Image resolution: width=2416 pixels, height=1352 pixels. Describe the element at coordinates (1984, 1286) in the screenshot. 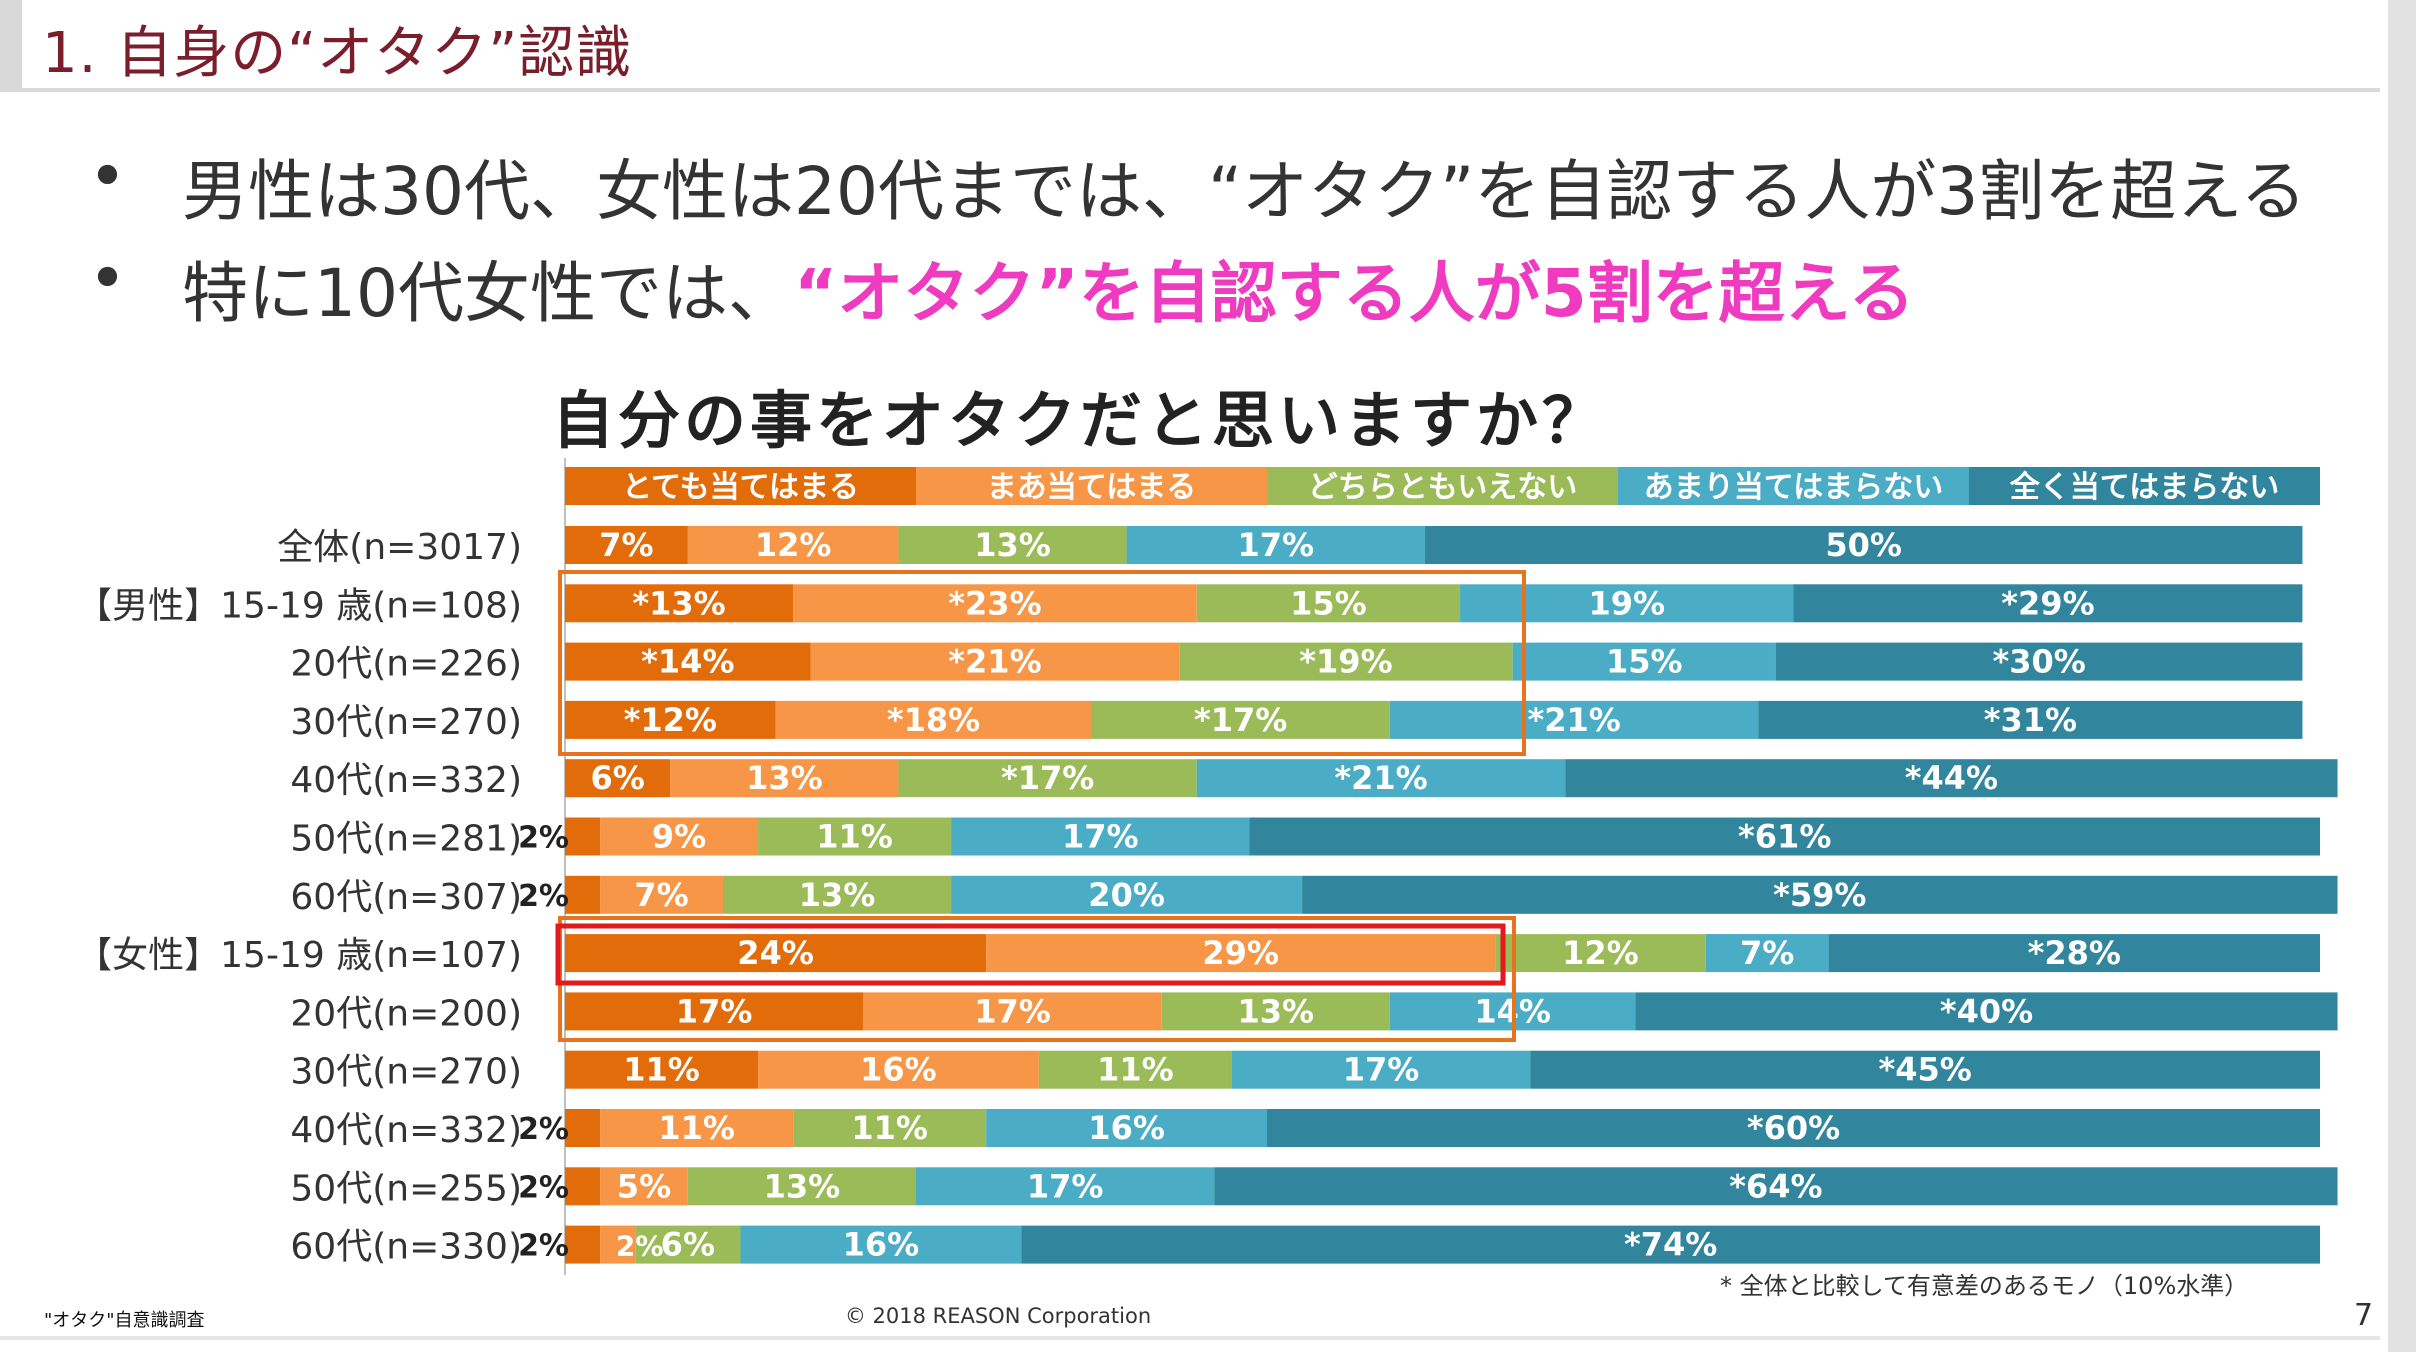

I see `chart-footnote: * 全体と比較して有意差のあるモノ（10%水準）` at that location.